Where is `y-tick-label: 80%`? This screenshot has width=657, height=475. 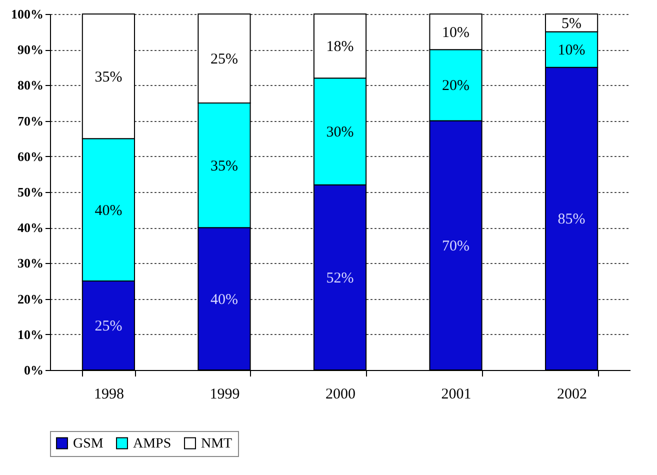
y-tick-label: 80% is located at coordinates (31, 85).